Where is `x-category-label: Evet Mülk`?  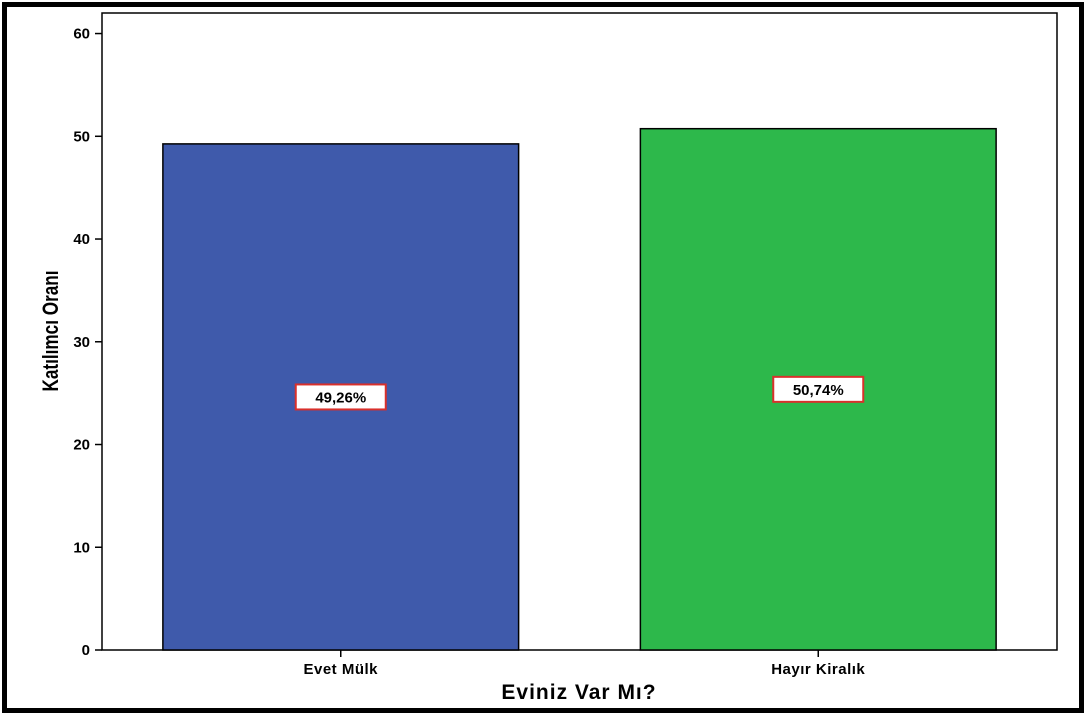 x-category-label: Evet Mülk is located at coordinates (340, 669).